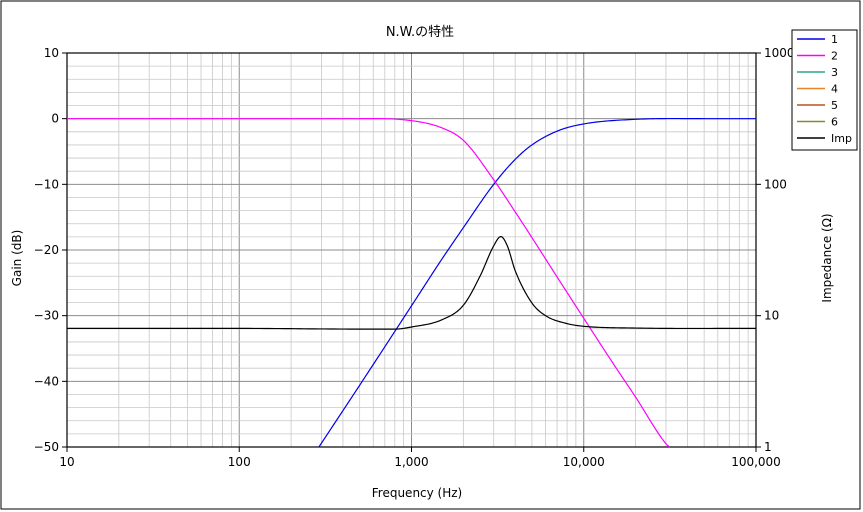 The height and width of the screenshot is (512, 863). Describe the element at coordinates (756, 462) in the screenshot. I see `x-tick-label: 100,000` at that location.